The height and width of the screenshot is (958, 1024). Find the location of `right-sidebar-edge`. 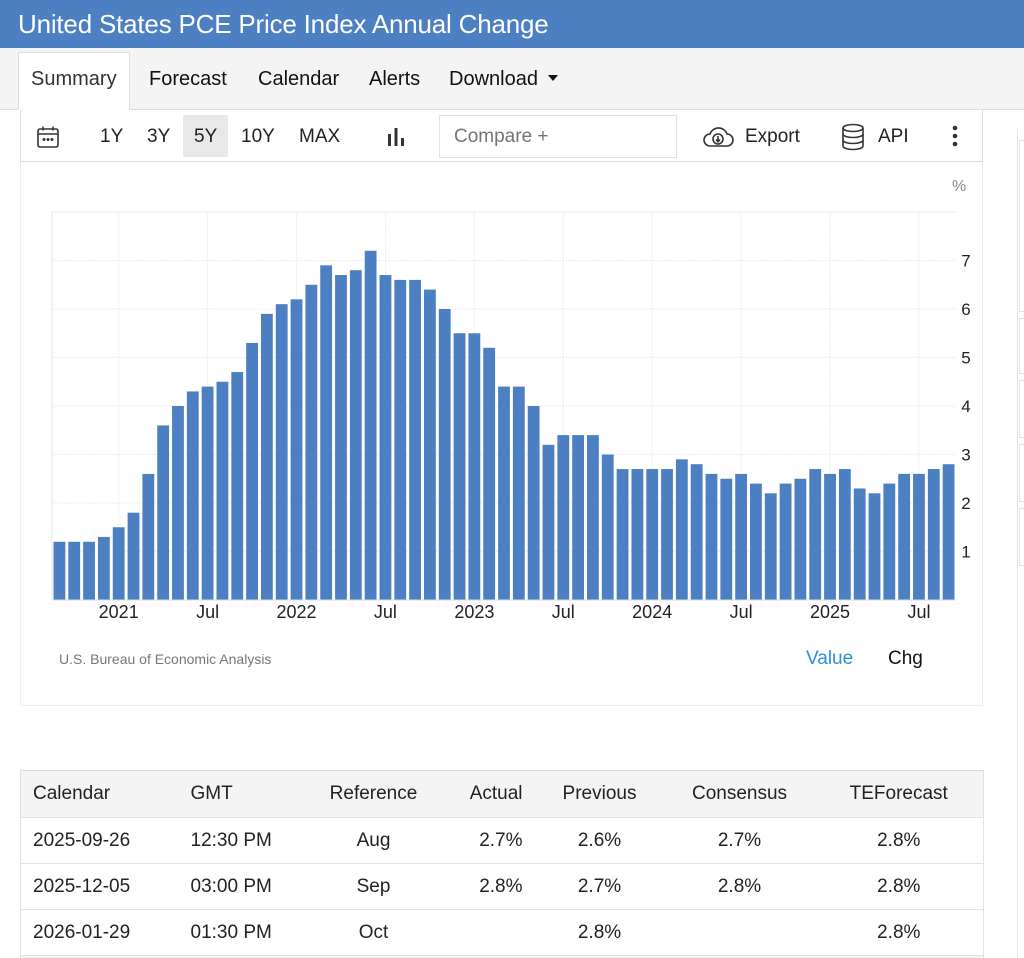

right-sidebar-edge is located at coordinates (1020, 543).